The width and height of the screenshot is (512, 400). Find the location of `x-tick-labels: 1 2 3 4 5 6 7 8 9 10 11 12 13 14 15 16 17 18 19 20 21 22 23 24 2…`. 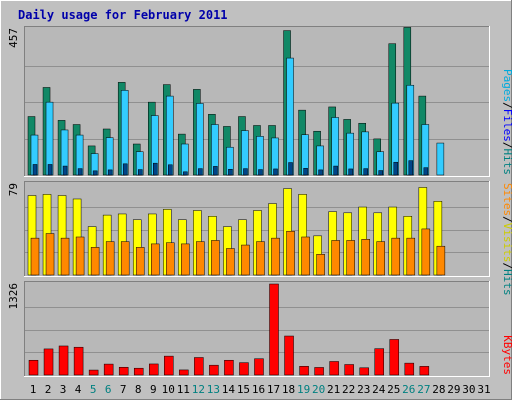

x-tick-labels: 1 2 3 4 5 6 7 8 9 10 11 12 13 14 15 16 17 18 19 20 21 22 23 24 2… is located at coordinates (260, 389).